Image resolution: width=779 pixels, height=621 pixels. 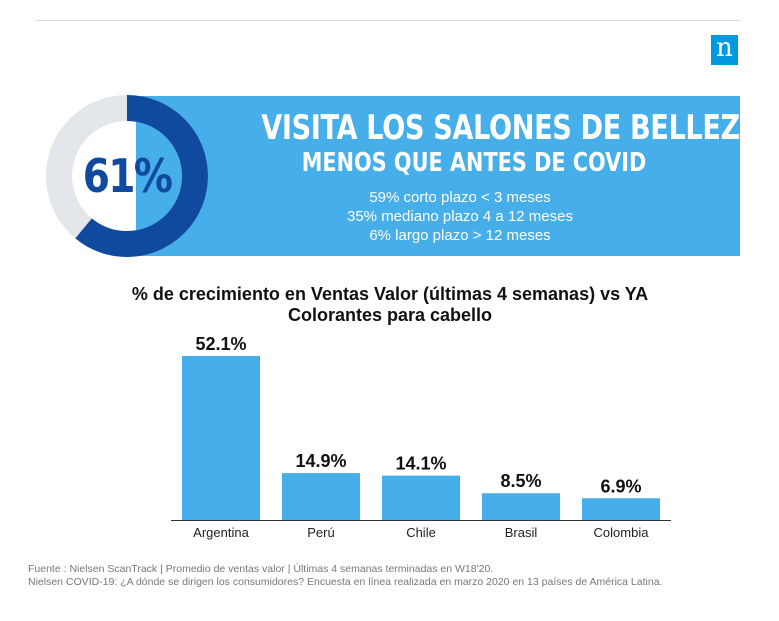 What do you see at coordinates (620, 486) in the screenshot?
I see `bar-value-label: 6.9%` at bounding box center [620, 486].